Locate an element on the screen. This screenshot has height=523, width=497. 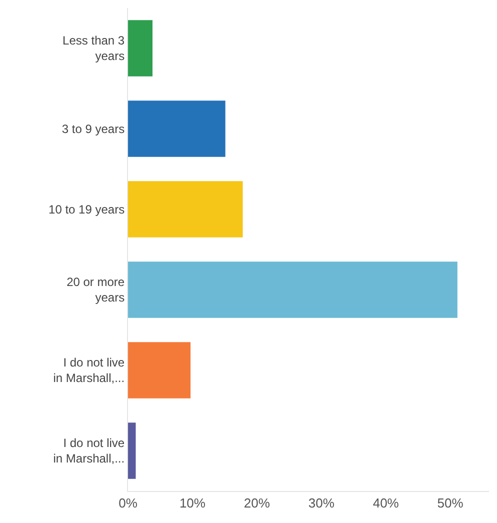
x-tick-label: 20% is located at coordinates (257, 503).